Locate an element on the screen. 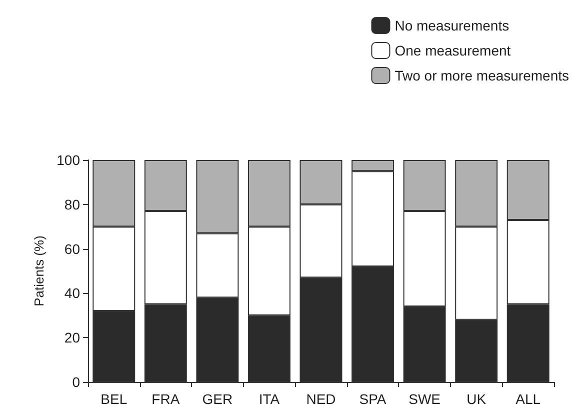  y-tick-label: 0 is located at coordinates (76, 382).